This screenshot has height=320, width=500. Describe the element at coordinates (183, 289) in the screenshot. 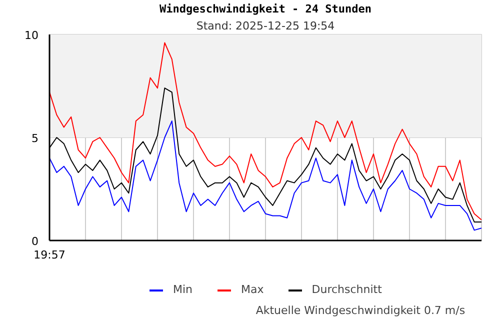

I see `legend-label: Min` at that location.